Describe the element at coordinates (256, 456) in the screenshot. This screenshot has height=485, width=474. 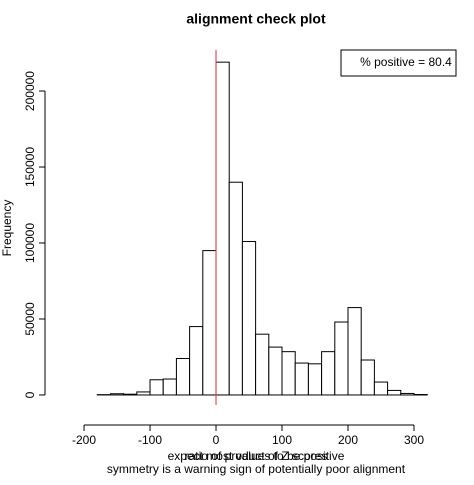
I see `x-axis-label: expect most values to be positive` at that location.